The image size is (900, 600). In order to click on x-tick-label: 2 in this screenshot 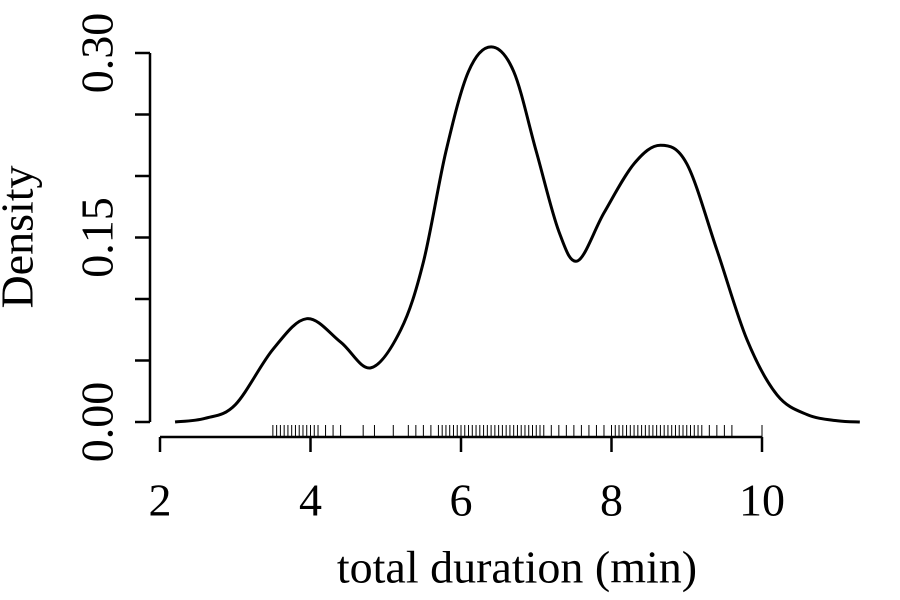, I will do `click(160, 500)`.